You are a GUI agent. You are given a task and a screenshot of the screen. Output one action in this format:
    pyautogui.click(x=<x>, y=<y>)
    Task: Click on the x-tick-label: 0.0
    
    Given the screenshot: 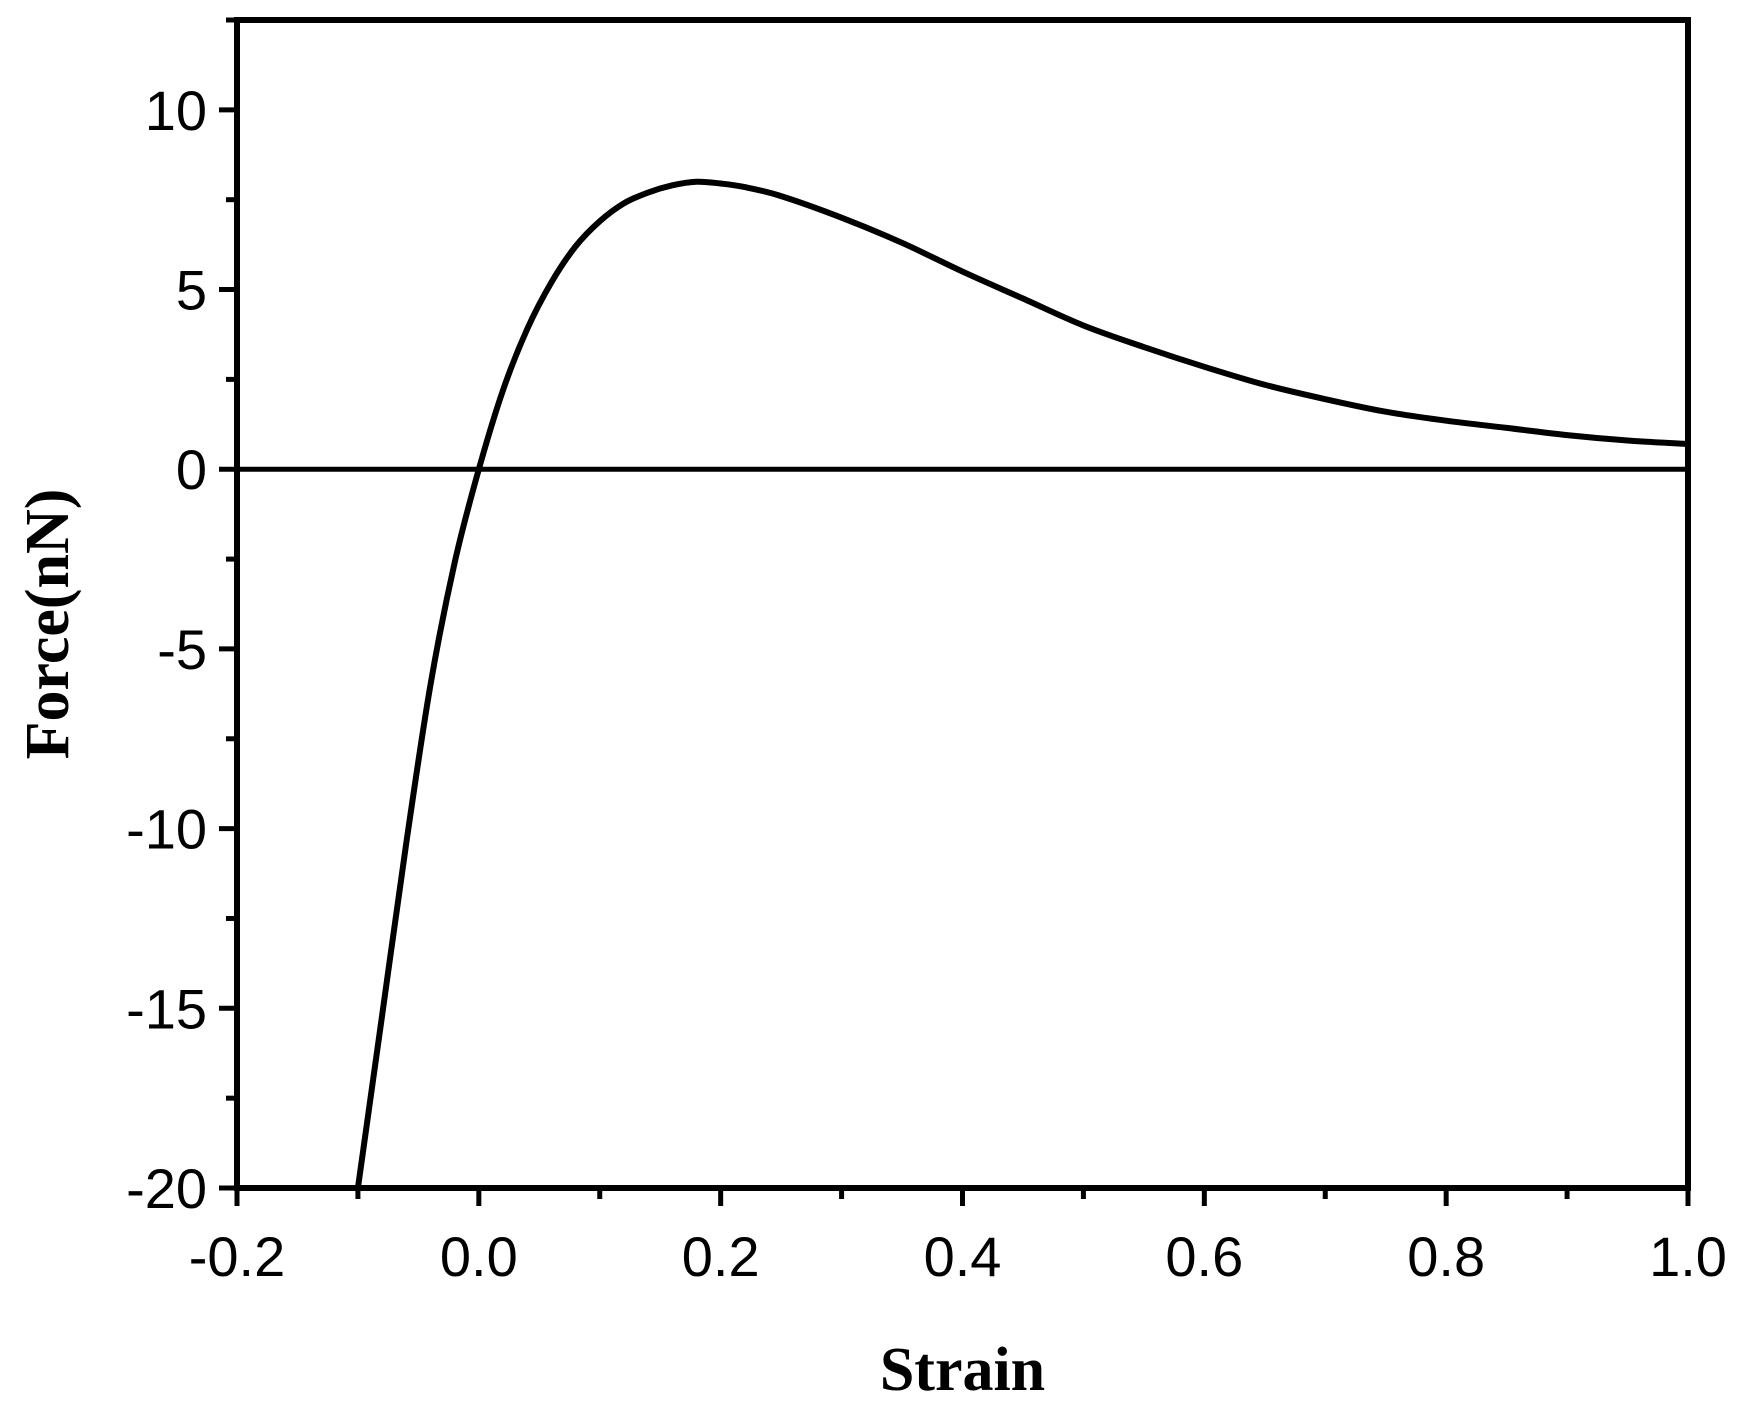 What is the action you would take?
    pyautogui.click(x=479, y=1256)
    